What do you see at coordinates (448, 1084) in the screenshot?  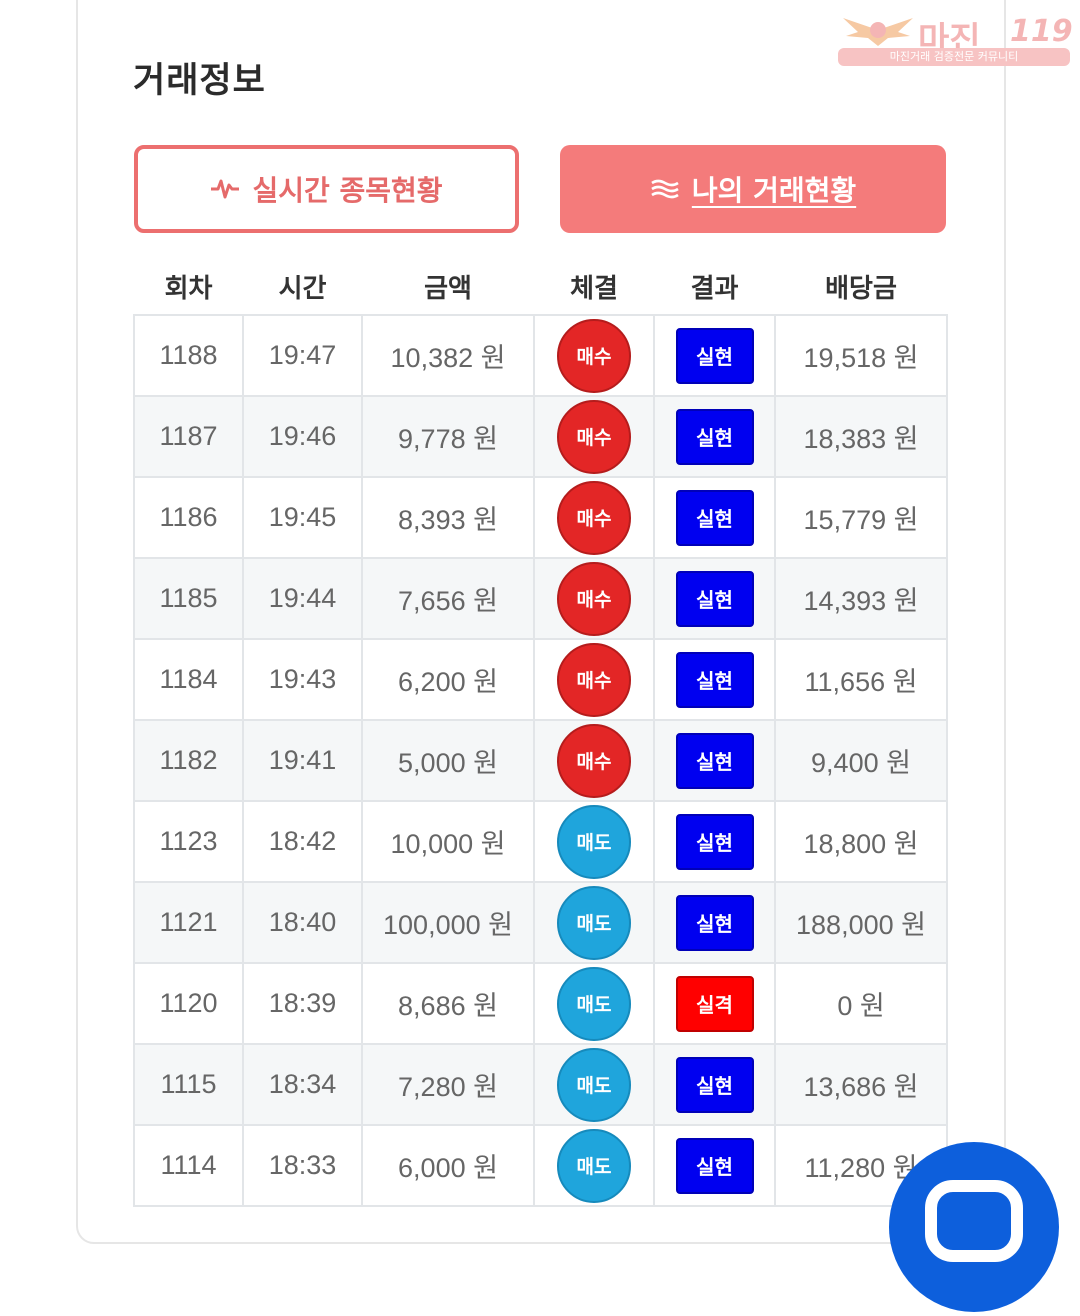 I see `cell-amount: 7,280 원` at bounding box center [448, 1084].